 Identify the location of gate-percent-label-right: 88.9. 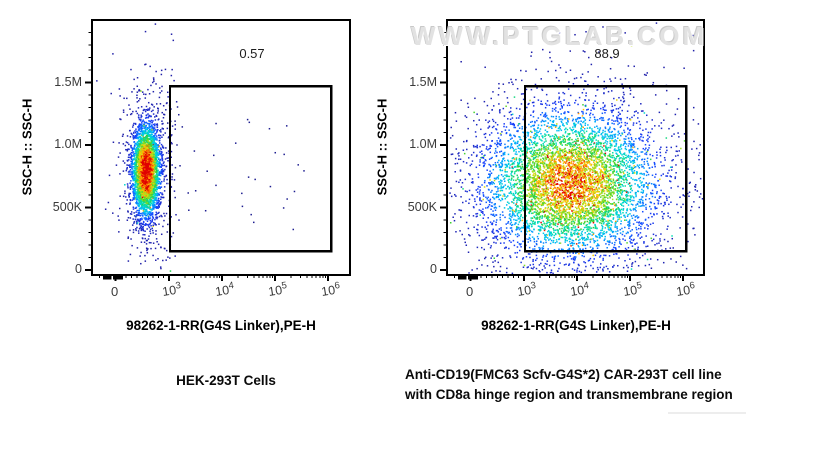
(607, 53).